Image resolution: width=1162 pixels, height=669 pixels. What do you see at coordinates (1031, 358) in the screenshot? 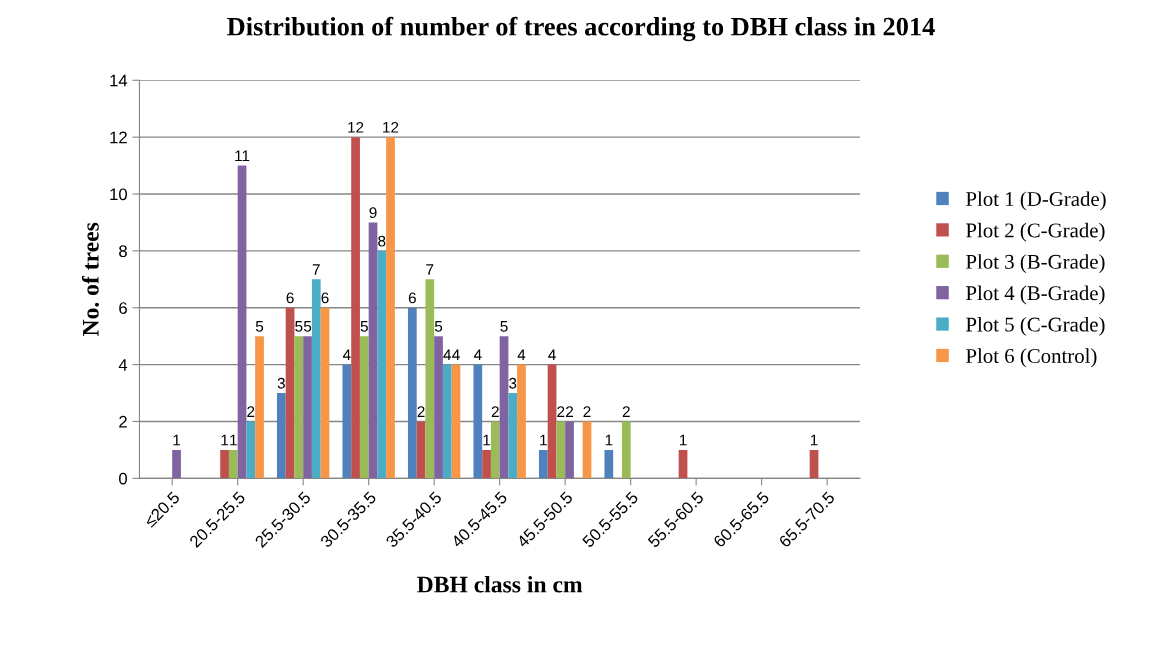
I see `legend-label: Plot 6 (Control)` at bounding box center [1031, 358].